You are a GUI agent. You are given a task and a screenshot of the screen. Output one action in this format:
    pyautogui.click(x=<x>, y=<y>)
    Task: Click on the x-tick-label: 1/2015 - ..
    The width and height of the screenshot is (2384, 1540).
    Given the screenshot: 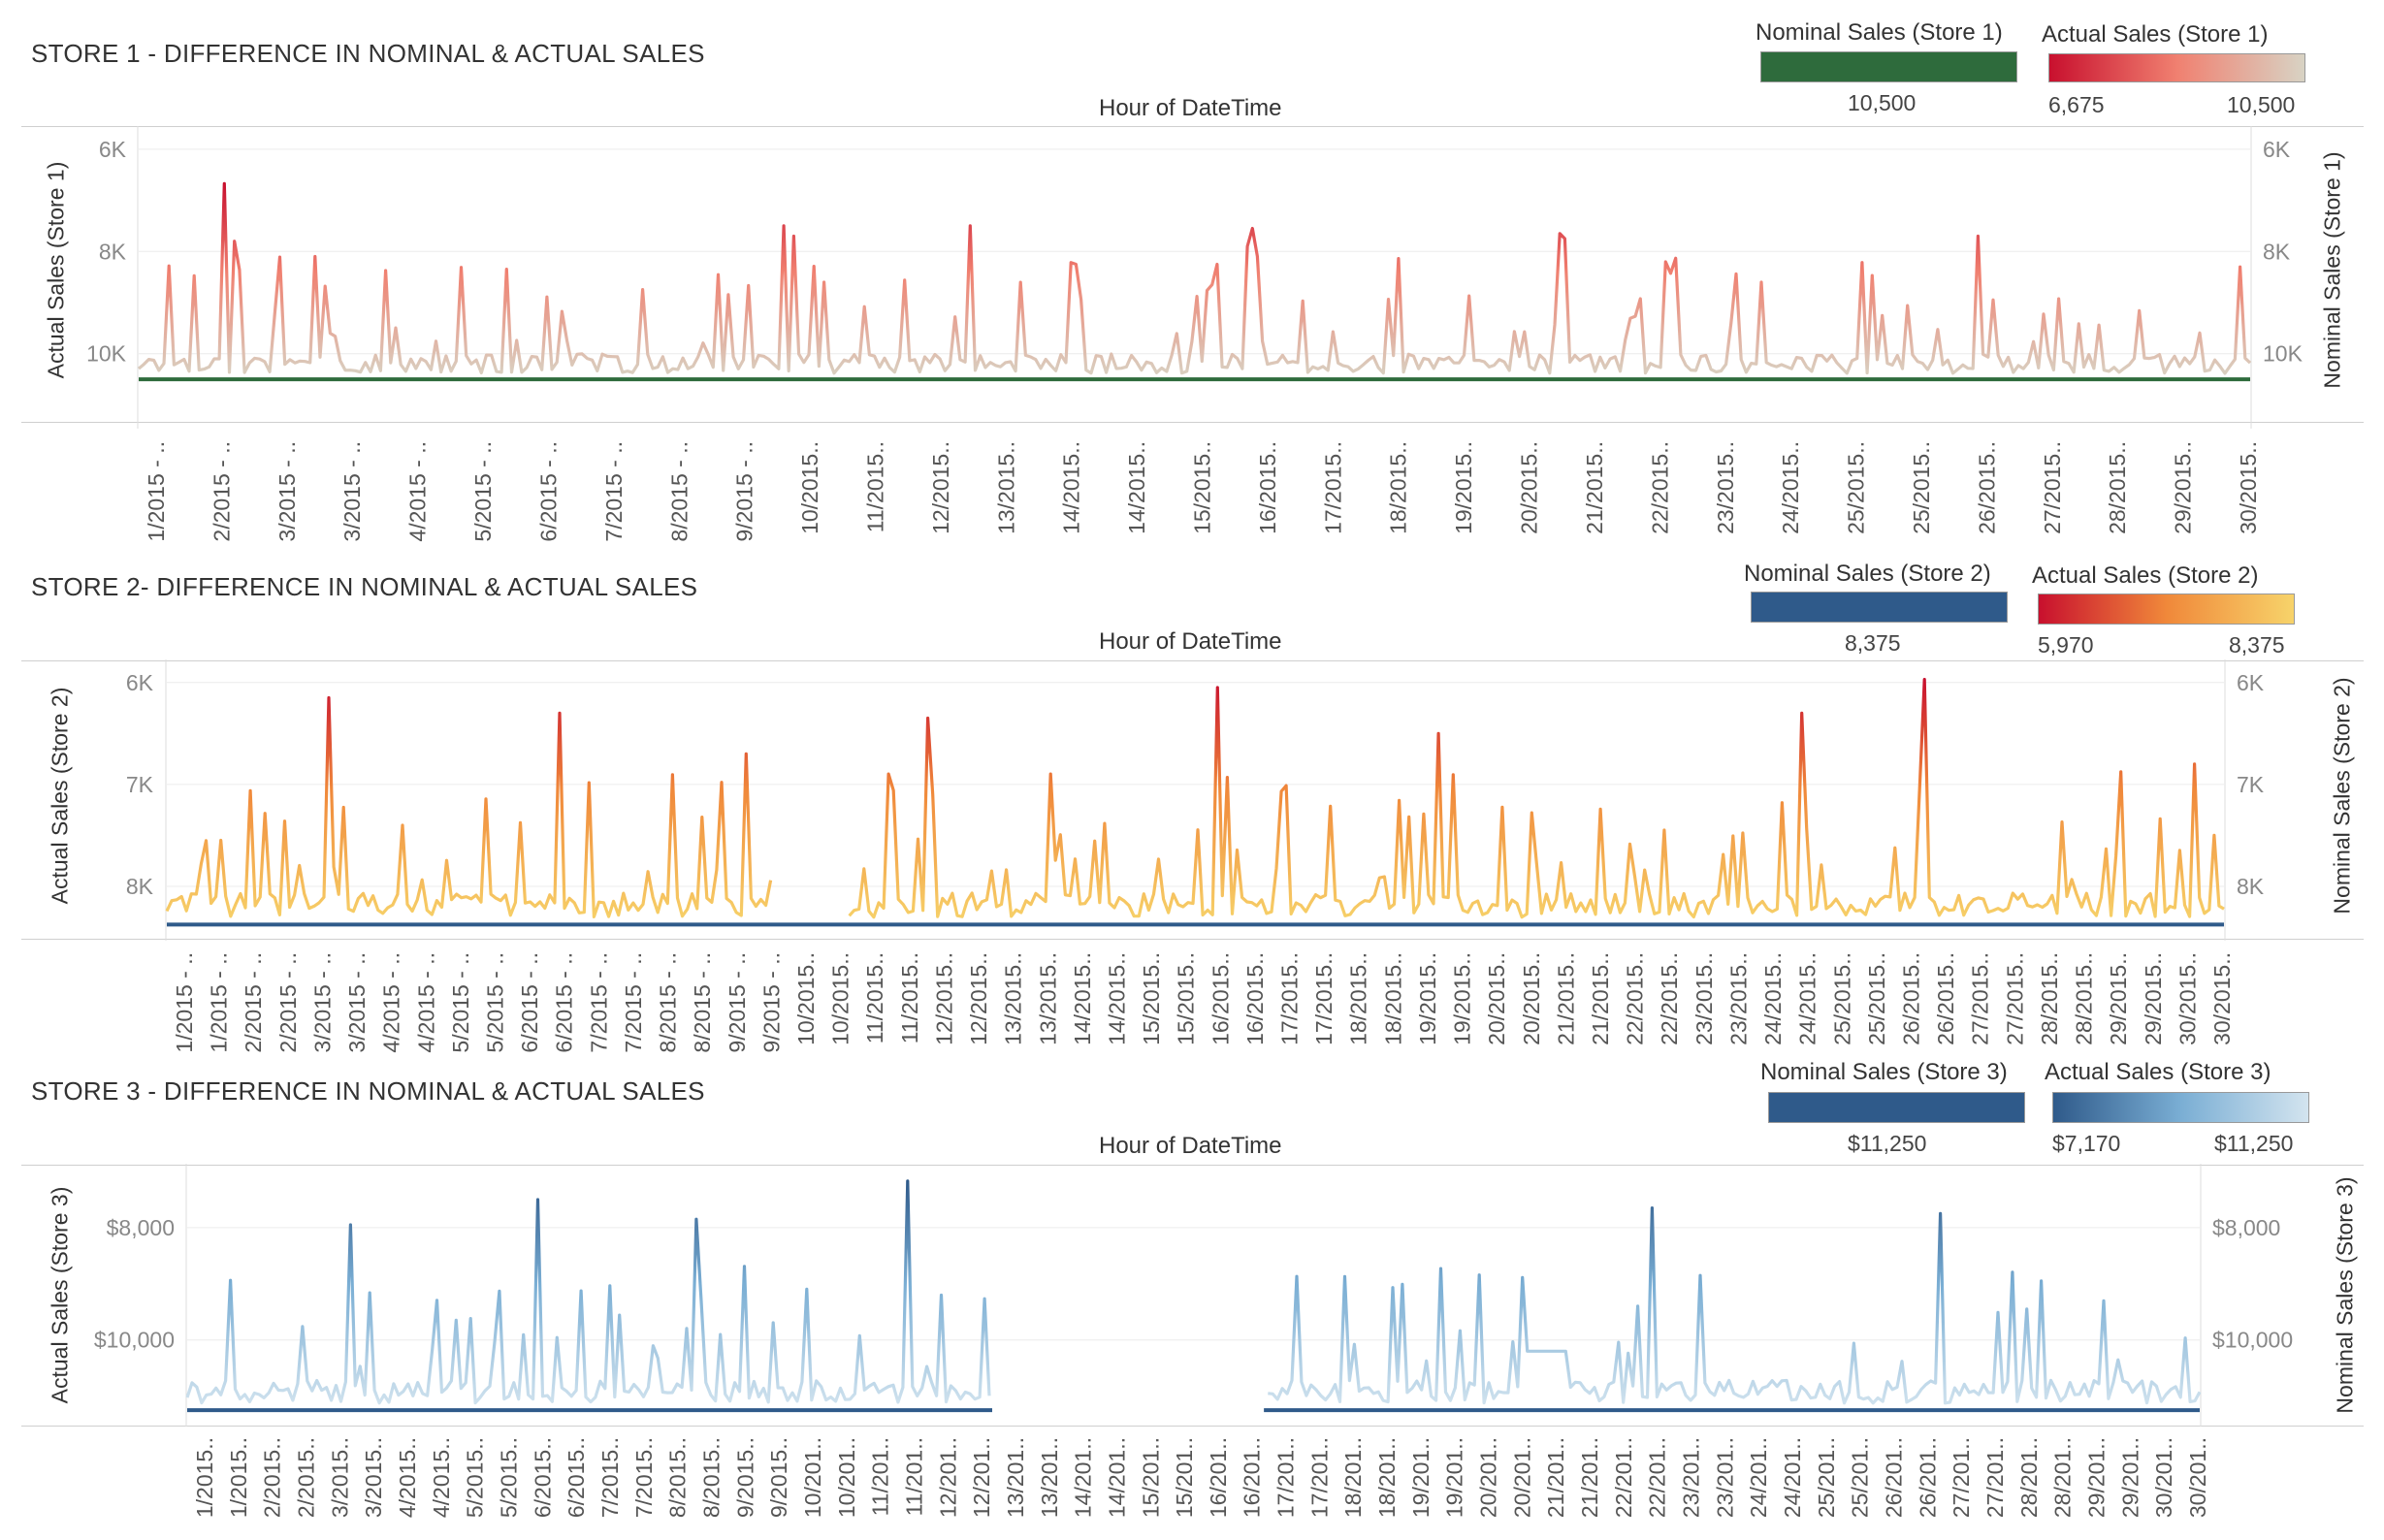 What is the action you would take?
    pyautogui.click(x=184, y=1003)
    